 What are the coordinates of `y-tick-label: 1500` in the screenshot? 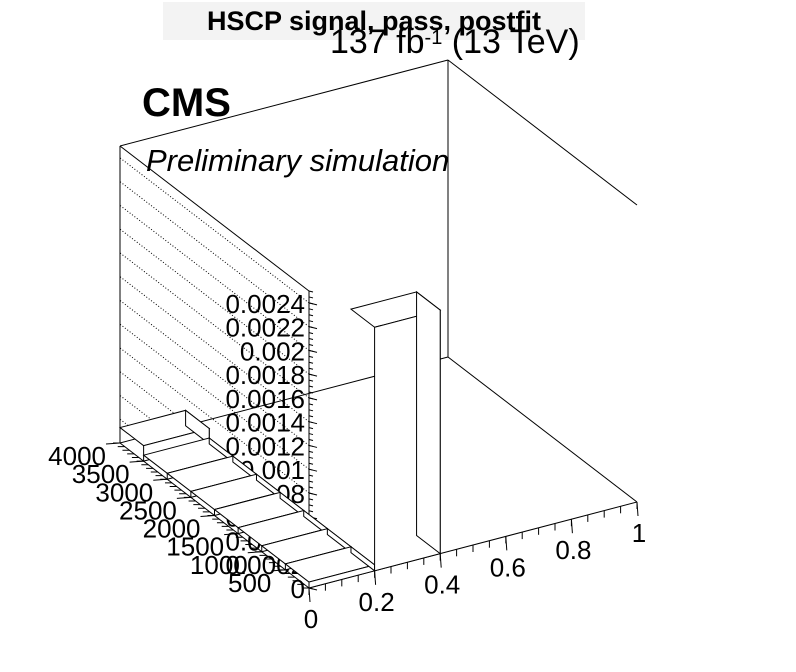 It's located at (195, 547).